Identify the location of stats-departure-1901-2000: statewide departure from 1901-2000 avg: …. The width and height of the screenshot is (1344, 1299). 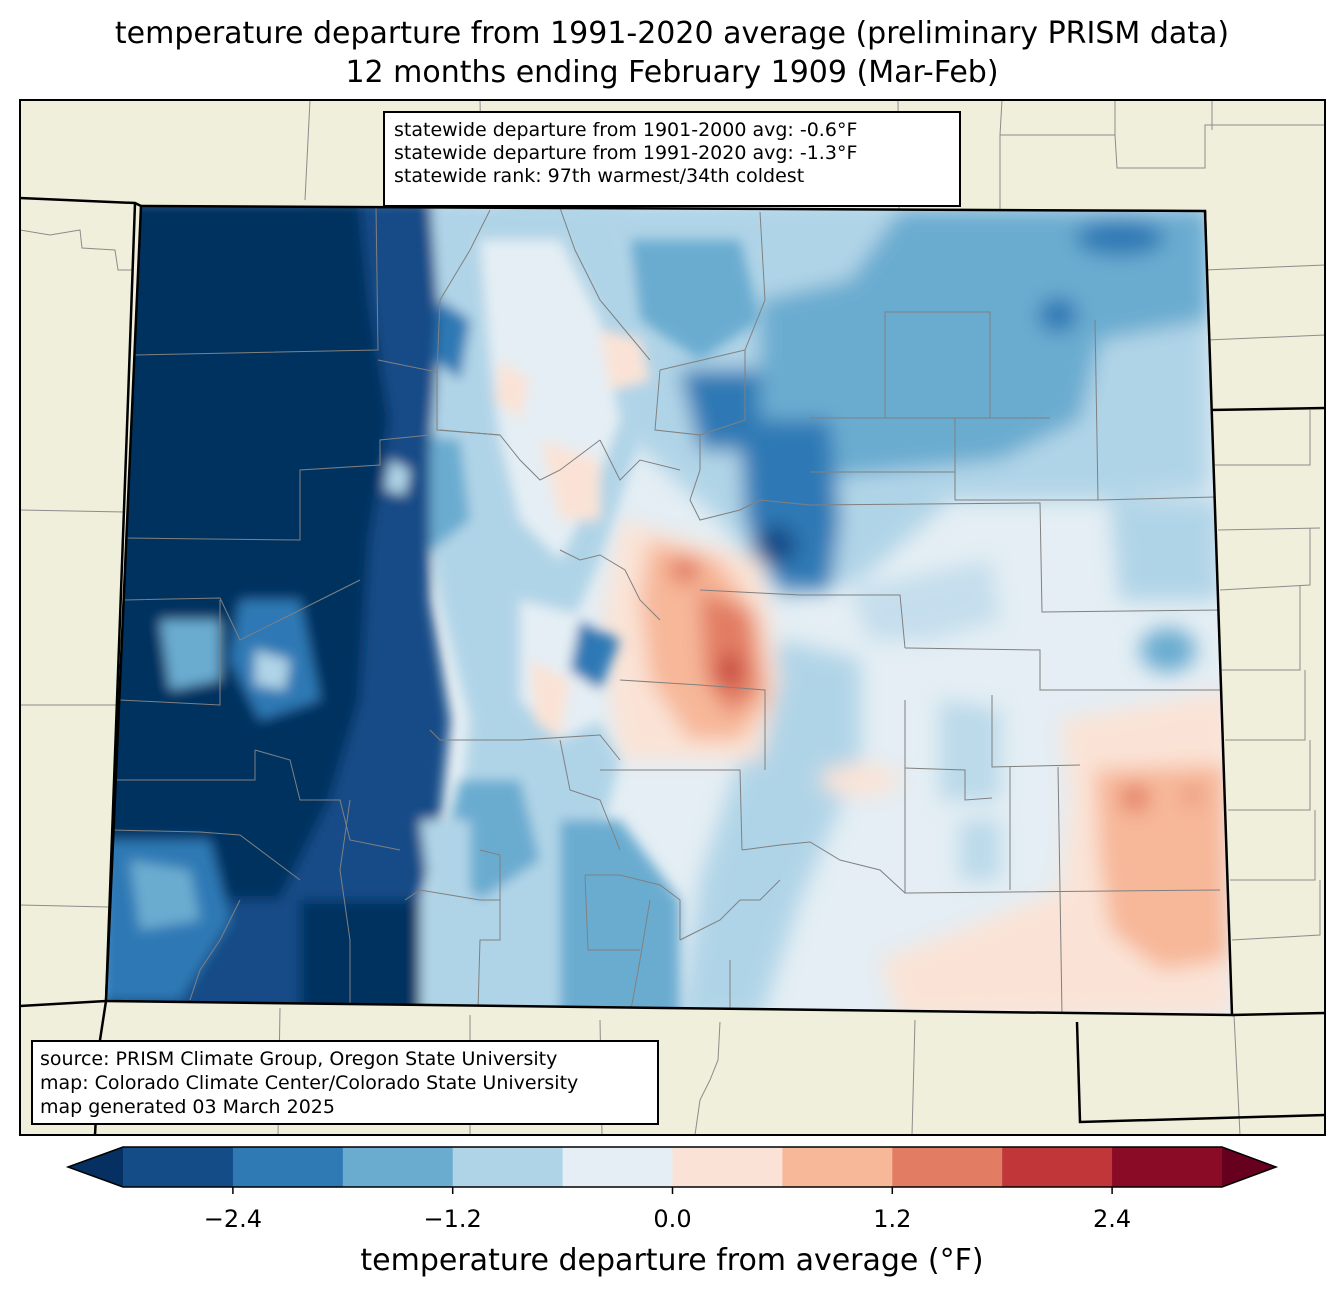
(626, 130).